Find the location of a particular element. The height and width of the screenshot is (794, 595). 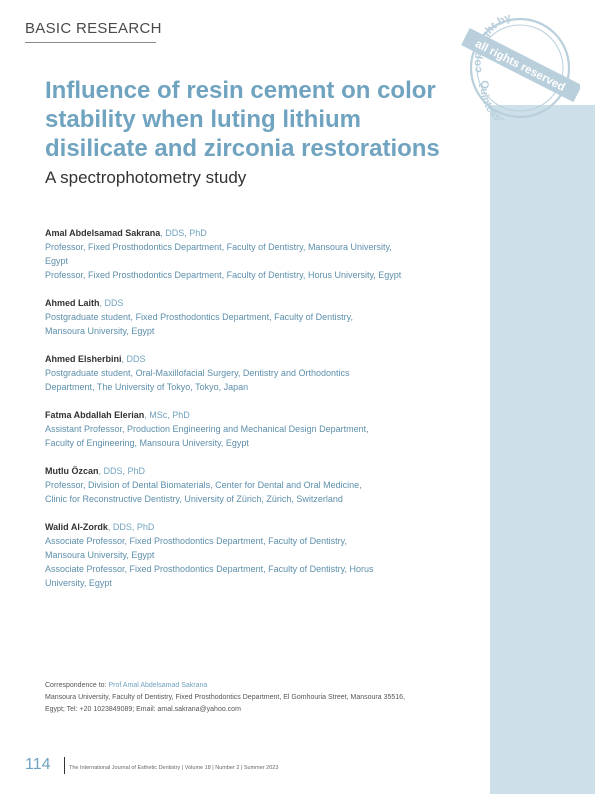

section-label: BASIC RESEARCH is located at coordinates (93, 28).